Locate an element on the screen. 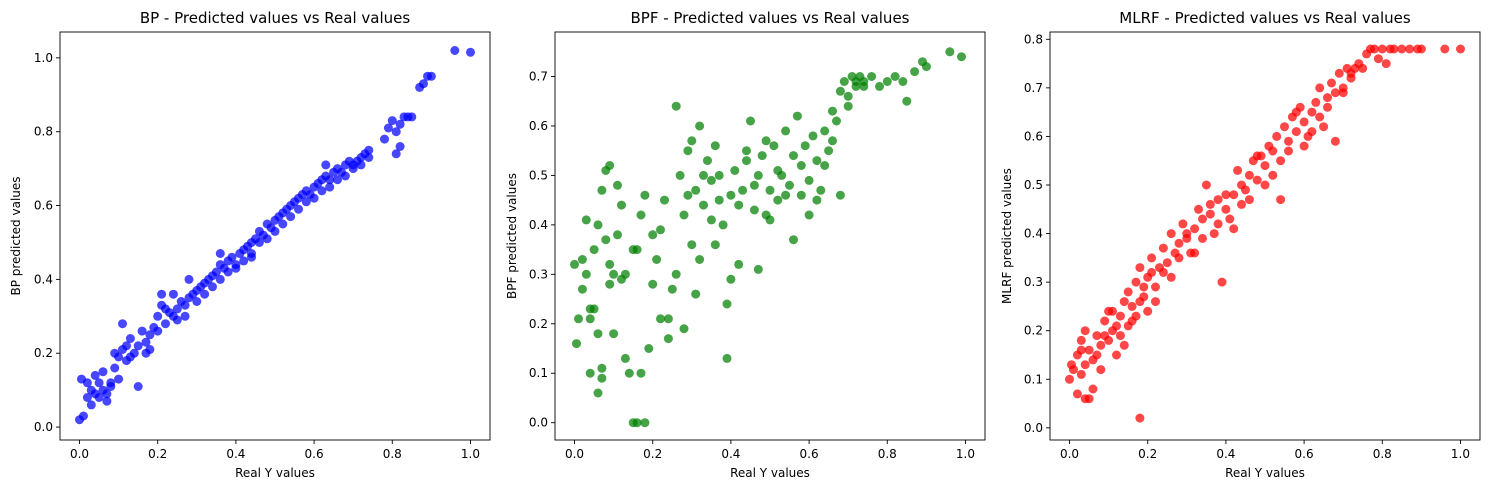 The height and width of the screenshot is (490, 1490). bp-y-tick-label: 0.0 is located at coordinates (43, 427).